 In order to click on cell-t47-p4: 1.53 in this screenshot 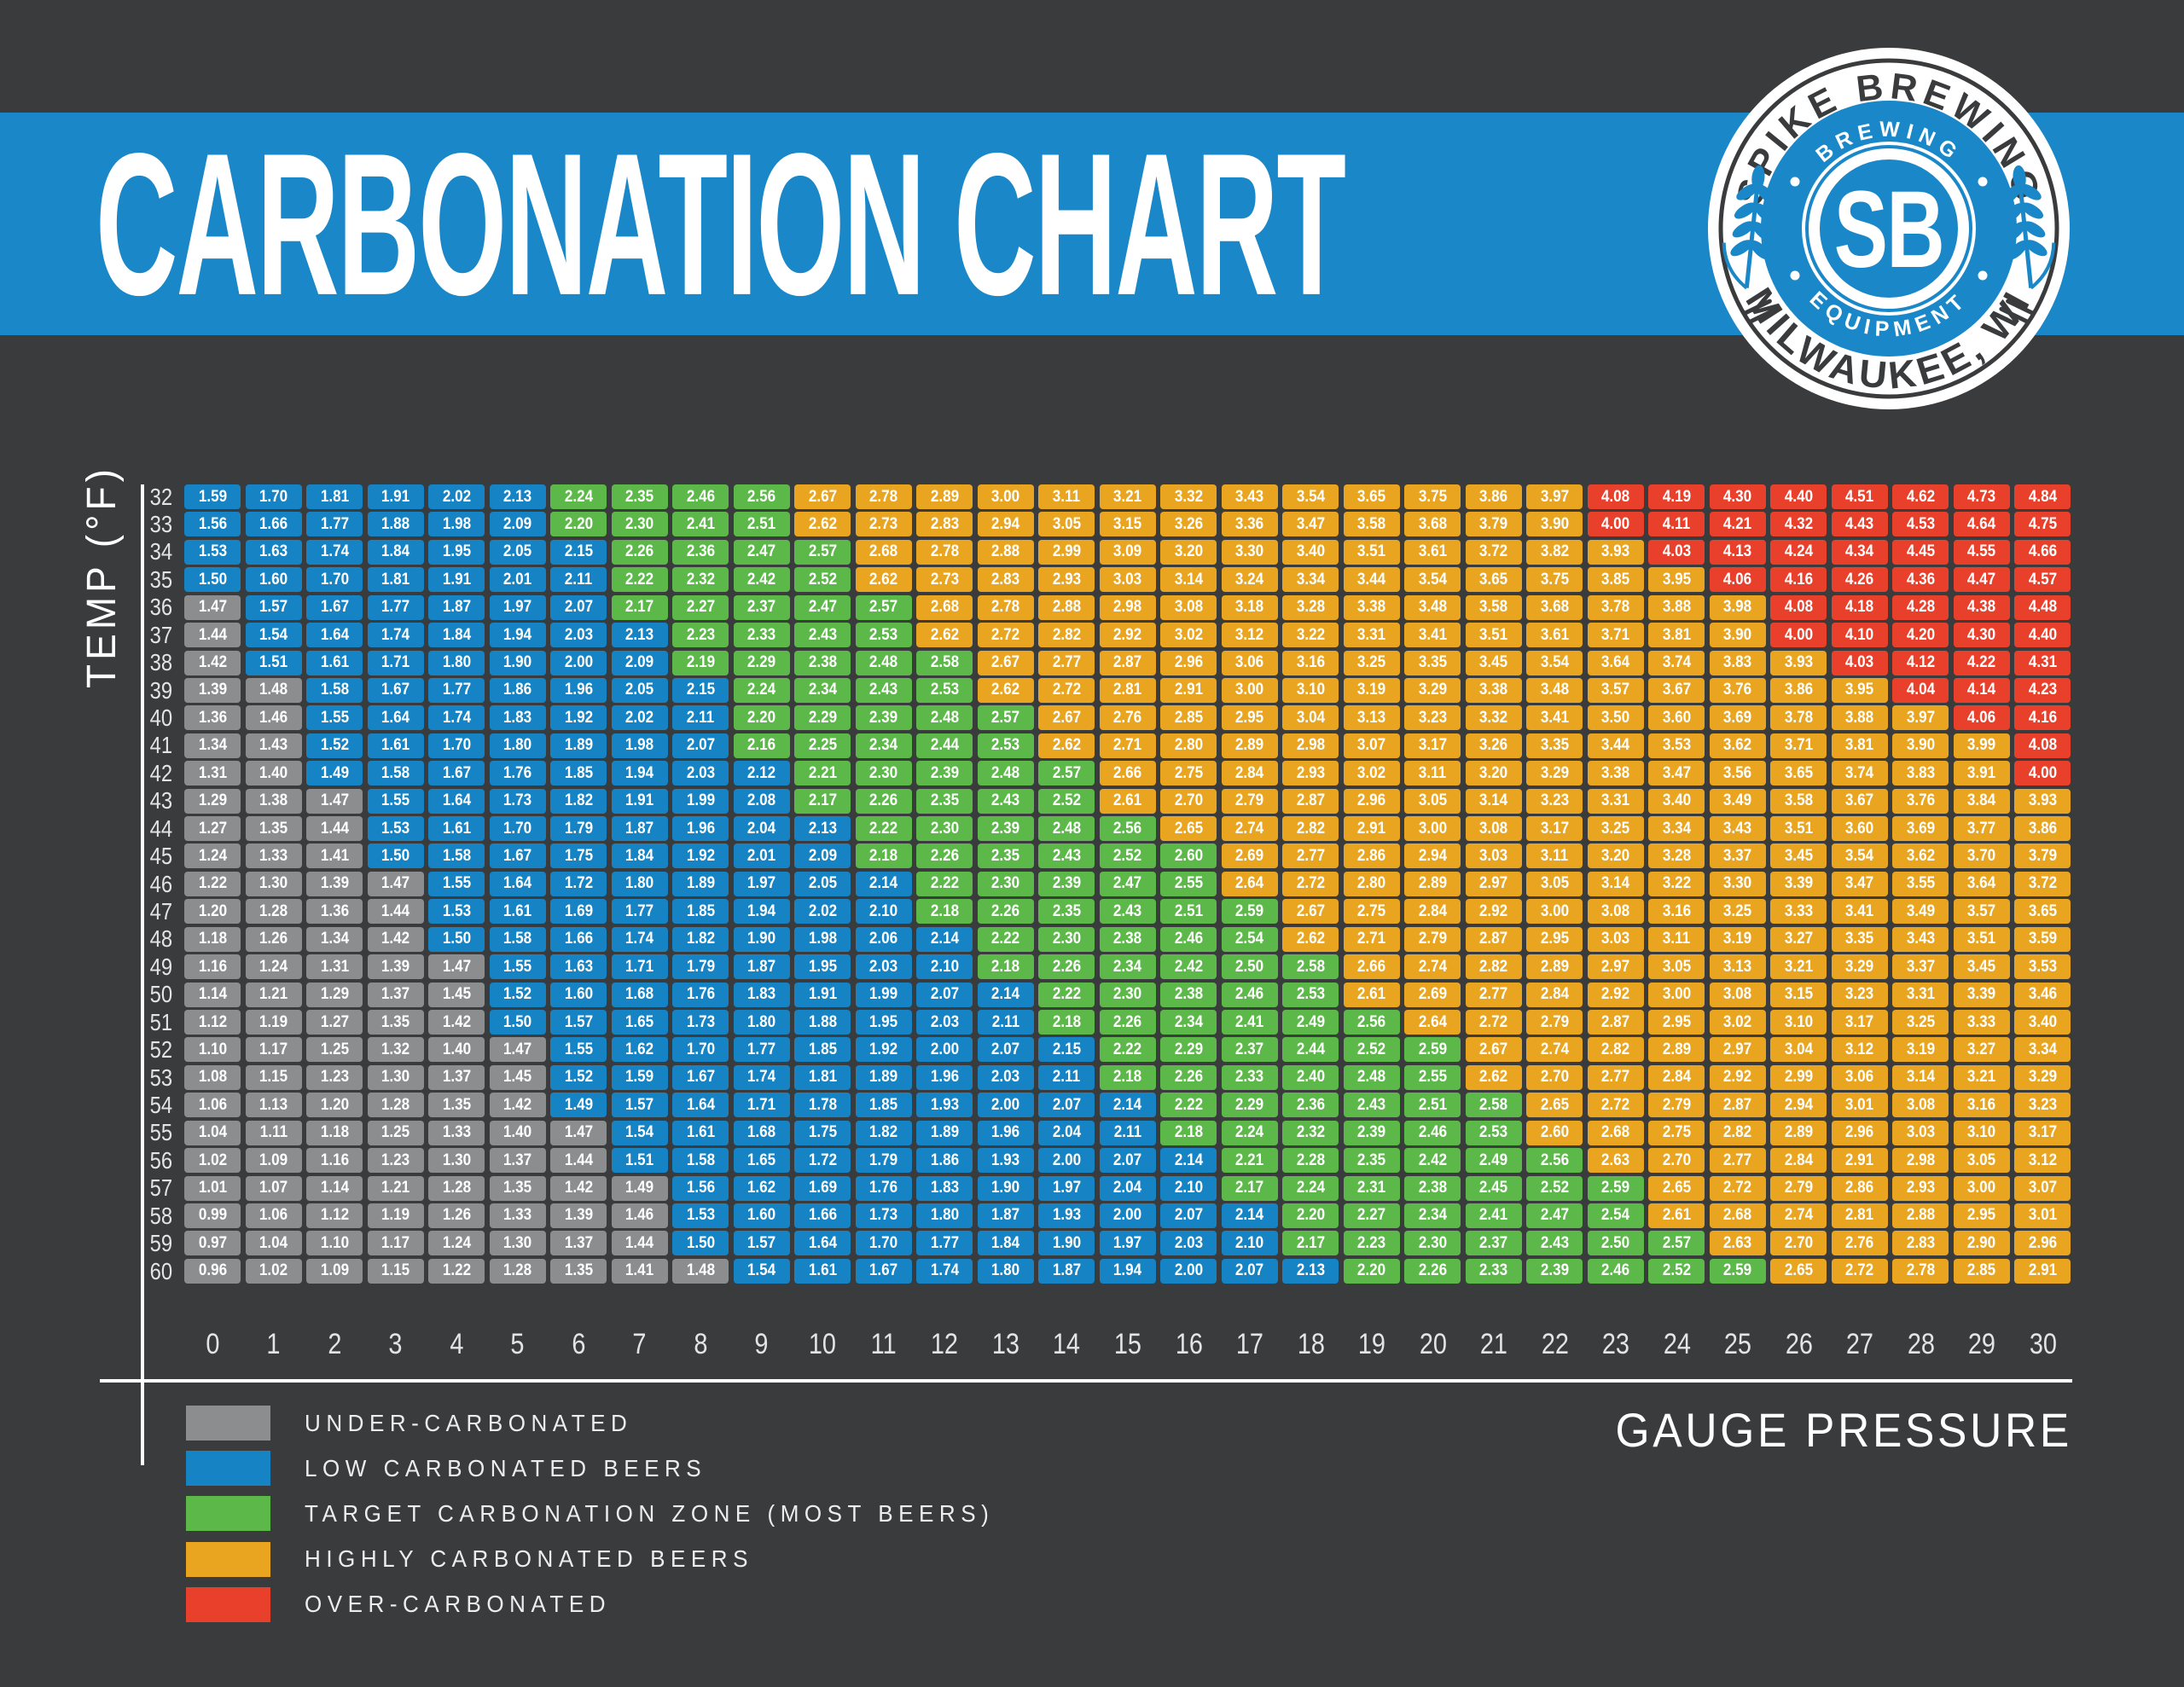, I will do `click(457, 912)`.